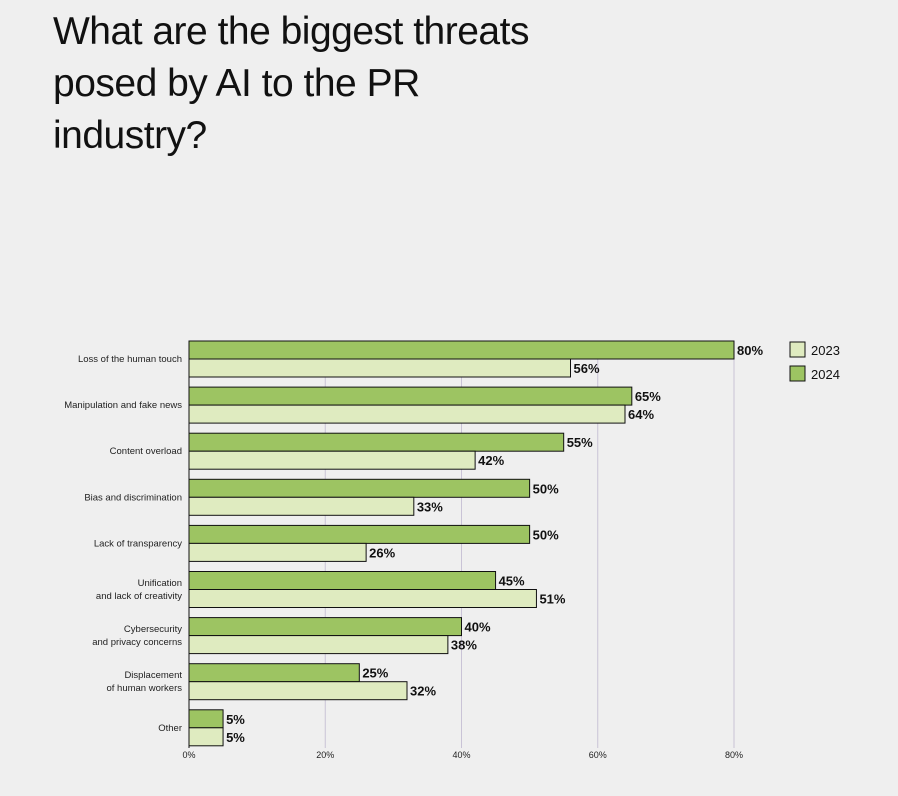  What do you see at coordinates (325, 755) in the screenshot?
I see `x-tick-label-1: 20%` at bounding box center [325, 755].